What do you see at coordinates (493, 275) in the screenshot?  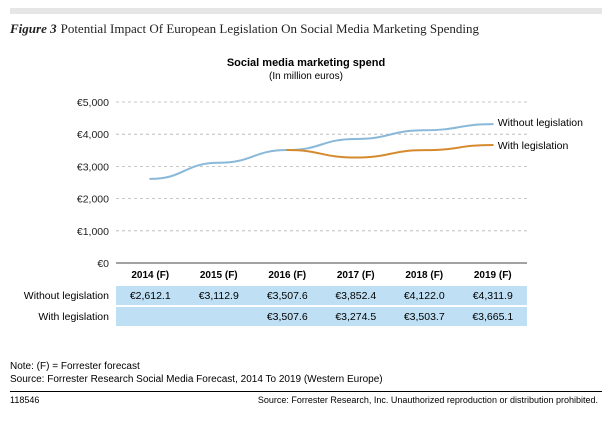 I see `x-tick-label: 2019 (F)` at bounding box center [493, 275].